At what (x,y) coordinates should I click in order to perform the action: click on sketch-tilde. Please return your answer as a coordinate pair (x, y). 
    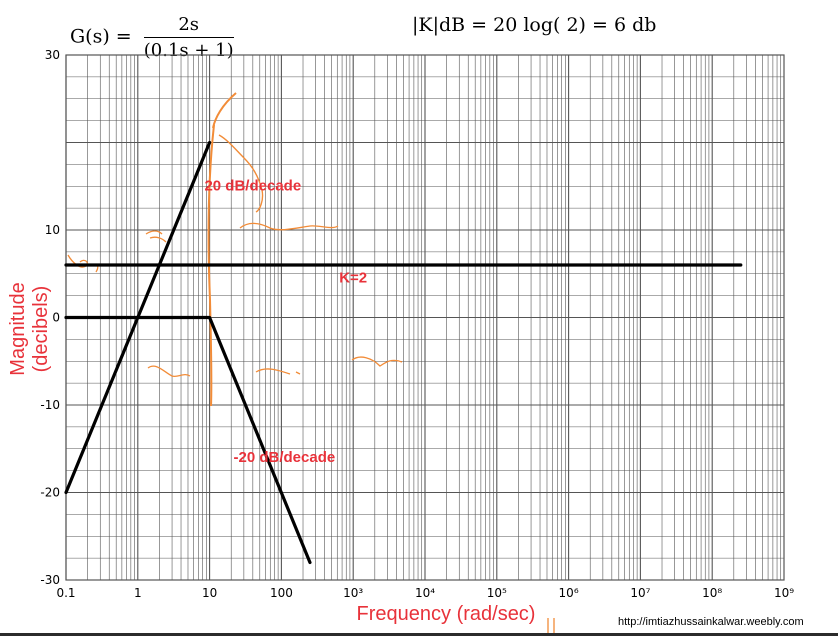
    Looking at the image, I should click on (241, 173).